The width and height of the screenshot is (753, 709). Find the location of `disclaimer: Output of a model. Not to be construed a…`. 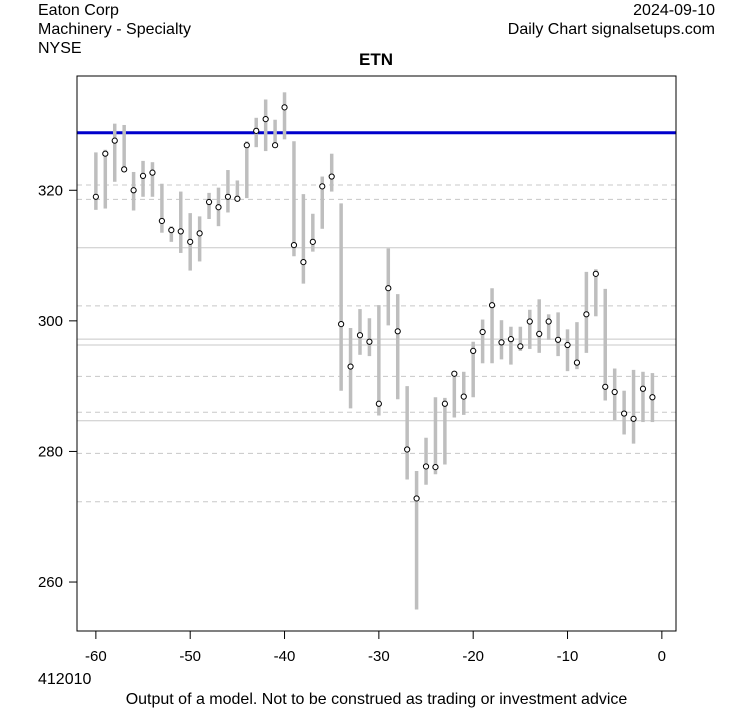

disclaimer: Output of a model. Not to be construed a… is located at coordinates (376, 699).